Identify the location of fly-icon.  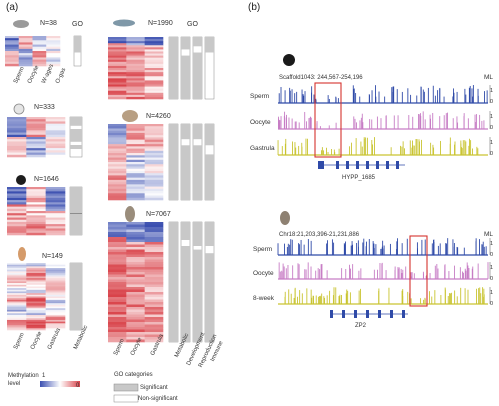
(21, 24).